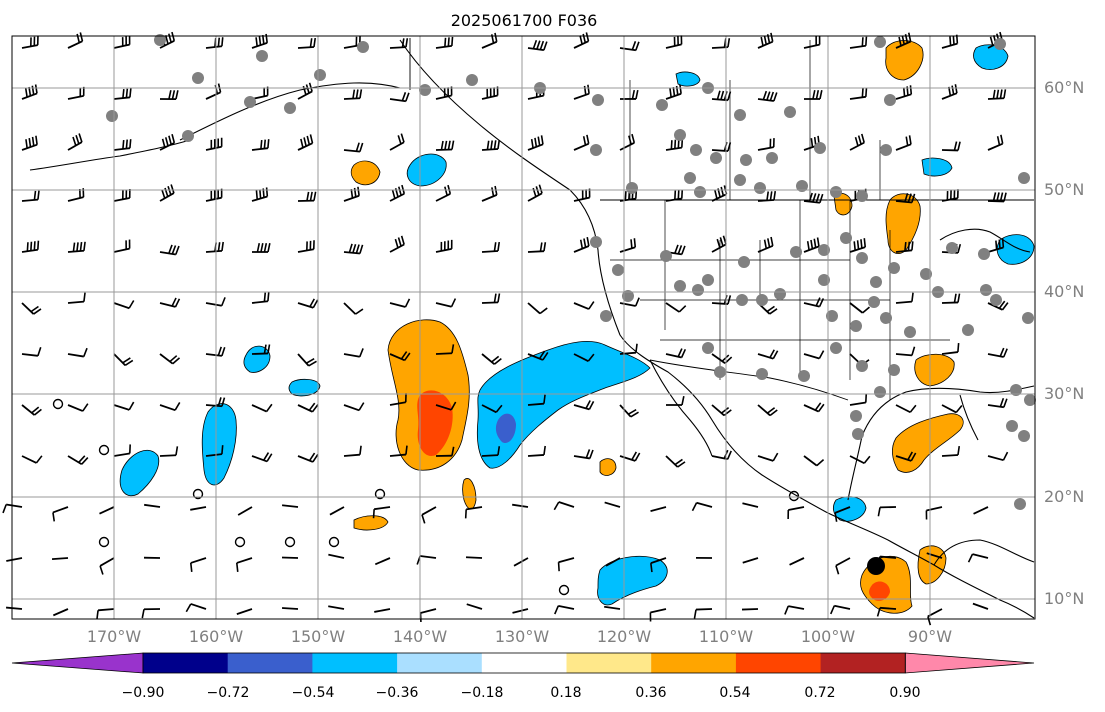  I want to click on us-mexico-border, so click(749, 380).